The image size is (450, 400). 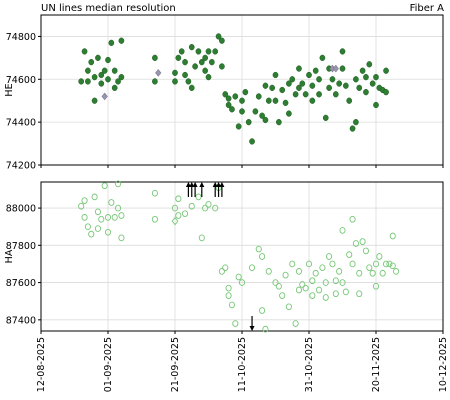 What do you see at coordinates (104, 96) in the screenshot?
I see `he-point-diamond` at bounding box center [104, 96].